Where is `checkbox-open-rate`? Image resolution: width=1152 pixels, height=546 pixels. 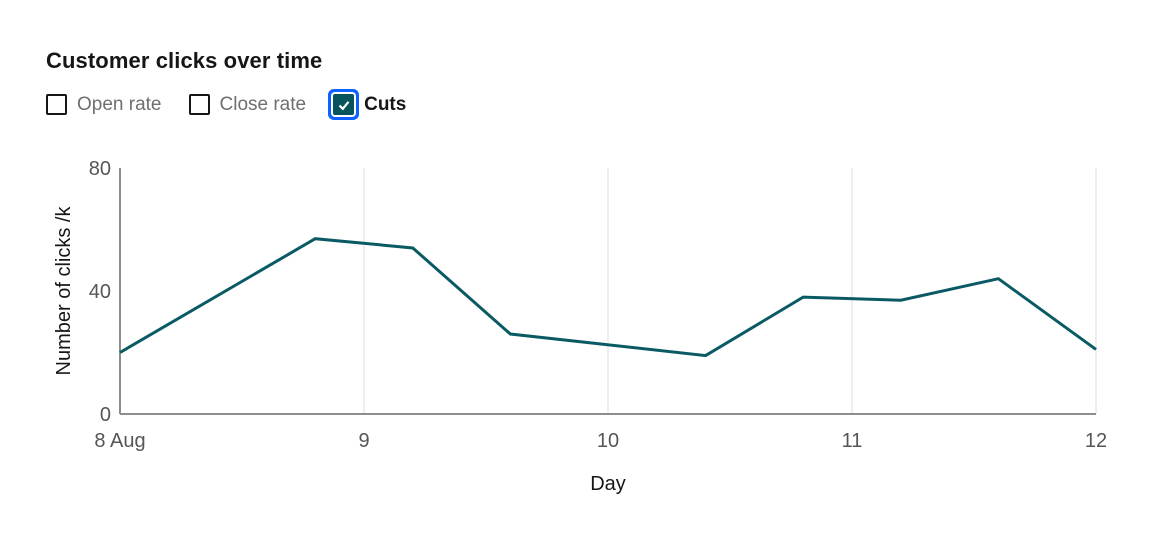 checkbox-open-rate is located at coordinates (56, 104).